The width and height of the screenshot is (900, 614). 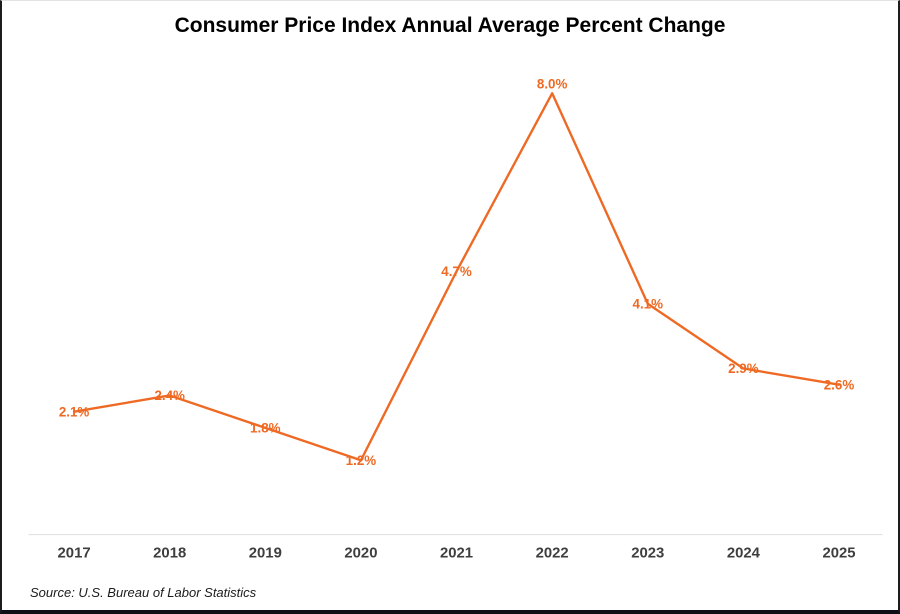 What do you see at coordinates (265, 553) in the screenshot?
I see `x-axis-label: 2019` at bounding box center [265, 553].